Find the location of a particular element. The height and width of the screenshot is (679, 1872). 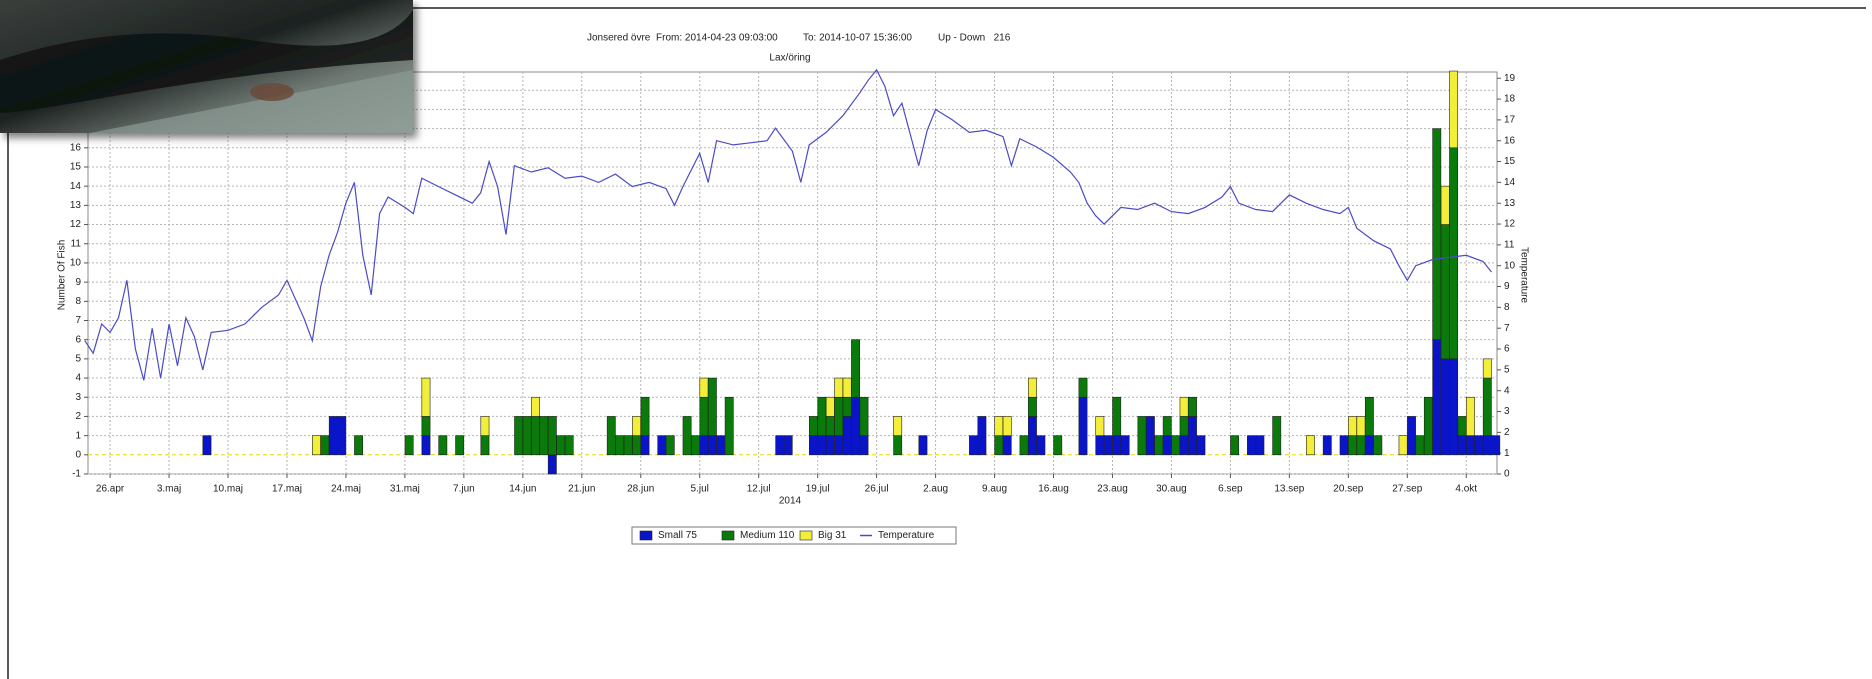

x-tick-label: 26.apr is located at coordinates (110, 489).